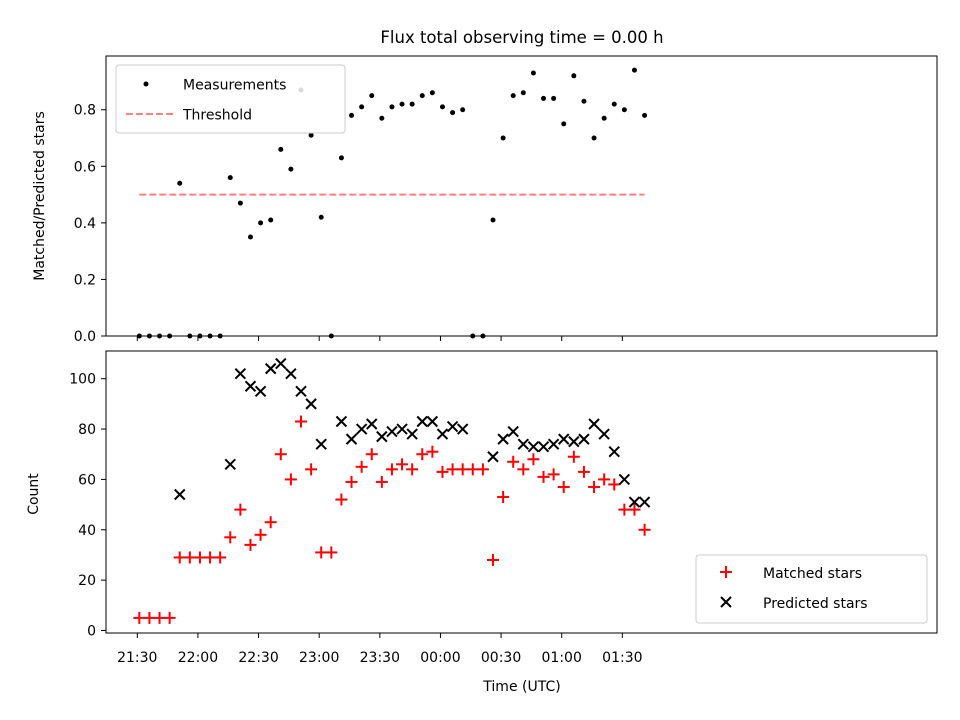  Describe the element at coordinates (85, 337) in the screenshot. I see `ratio-y-tick-label: 0.0` at that location.